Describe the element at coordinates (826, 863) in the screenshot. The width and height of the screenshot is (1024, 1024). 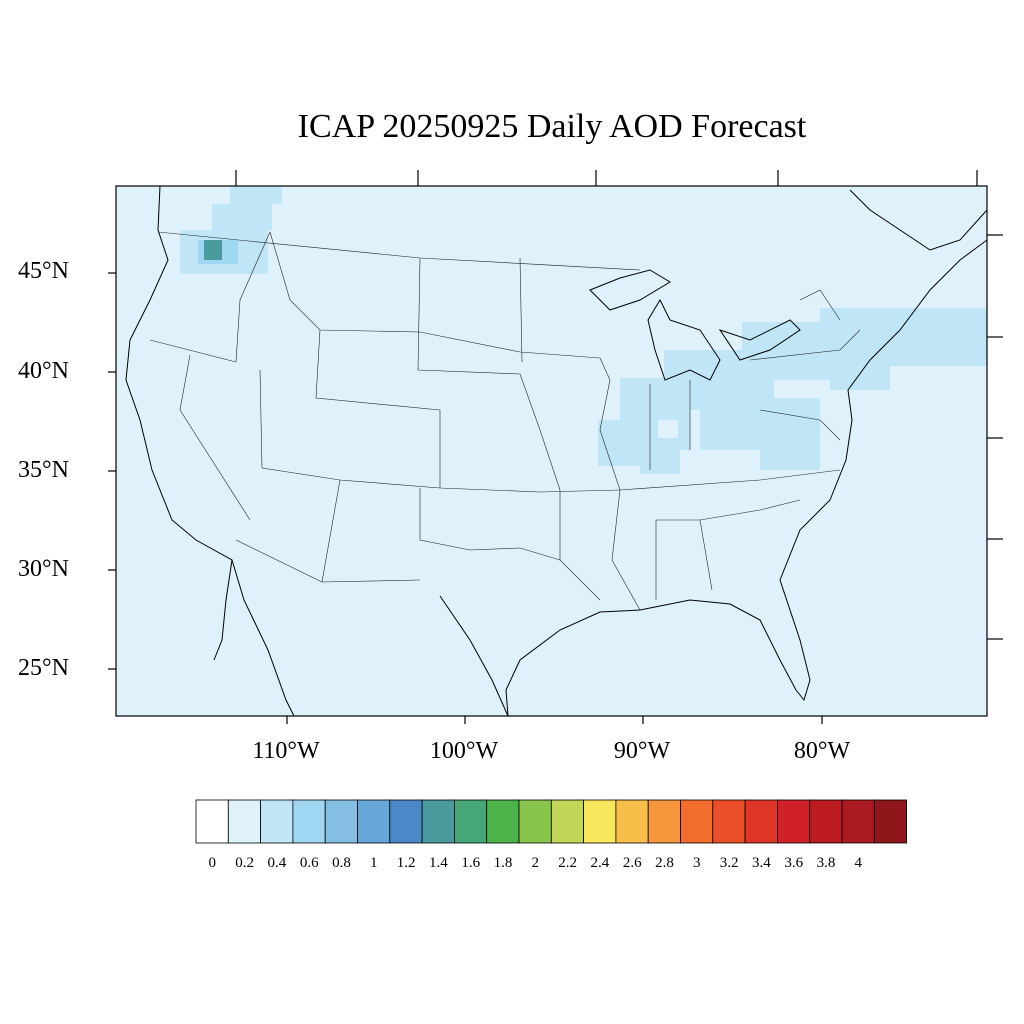
I see `colorbar-tick-label: 3.8` at that location.